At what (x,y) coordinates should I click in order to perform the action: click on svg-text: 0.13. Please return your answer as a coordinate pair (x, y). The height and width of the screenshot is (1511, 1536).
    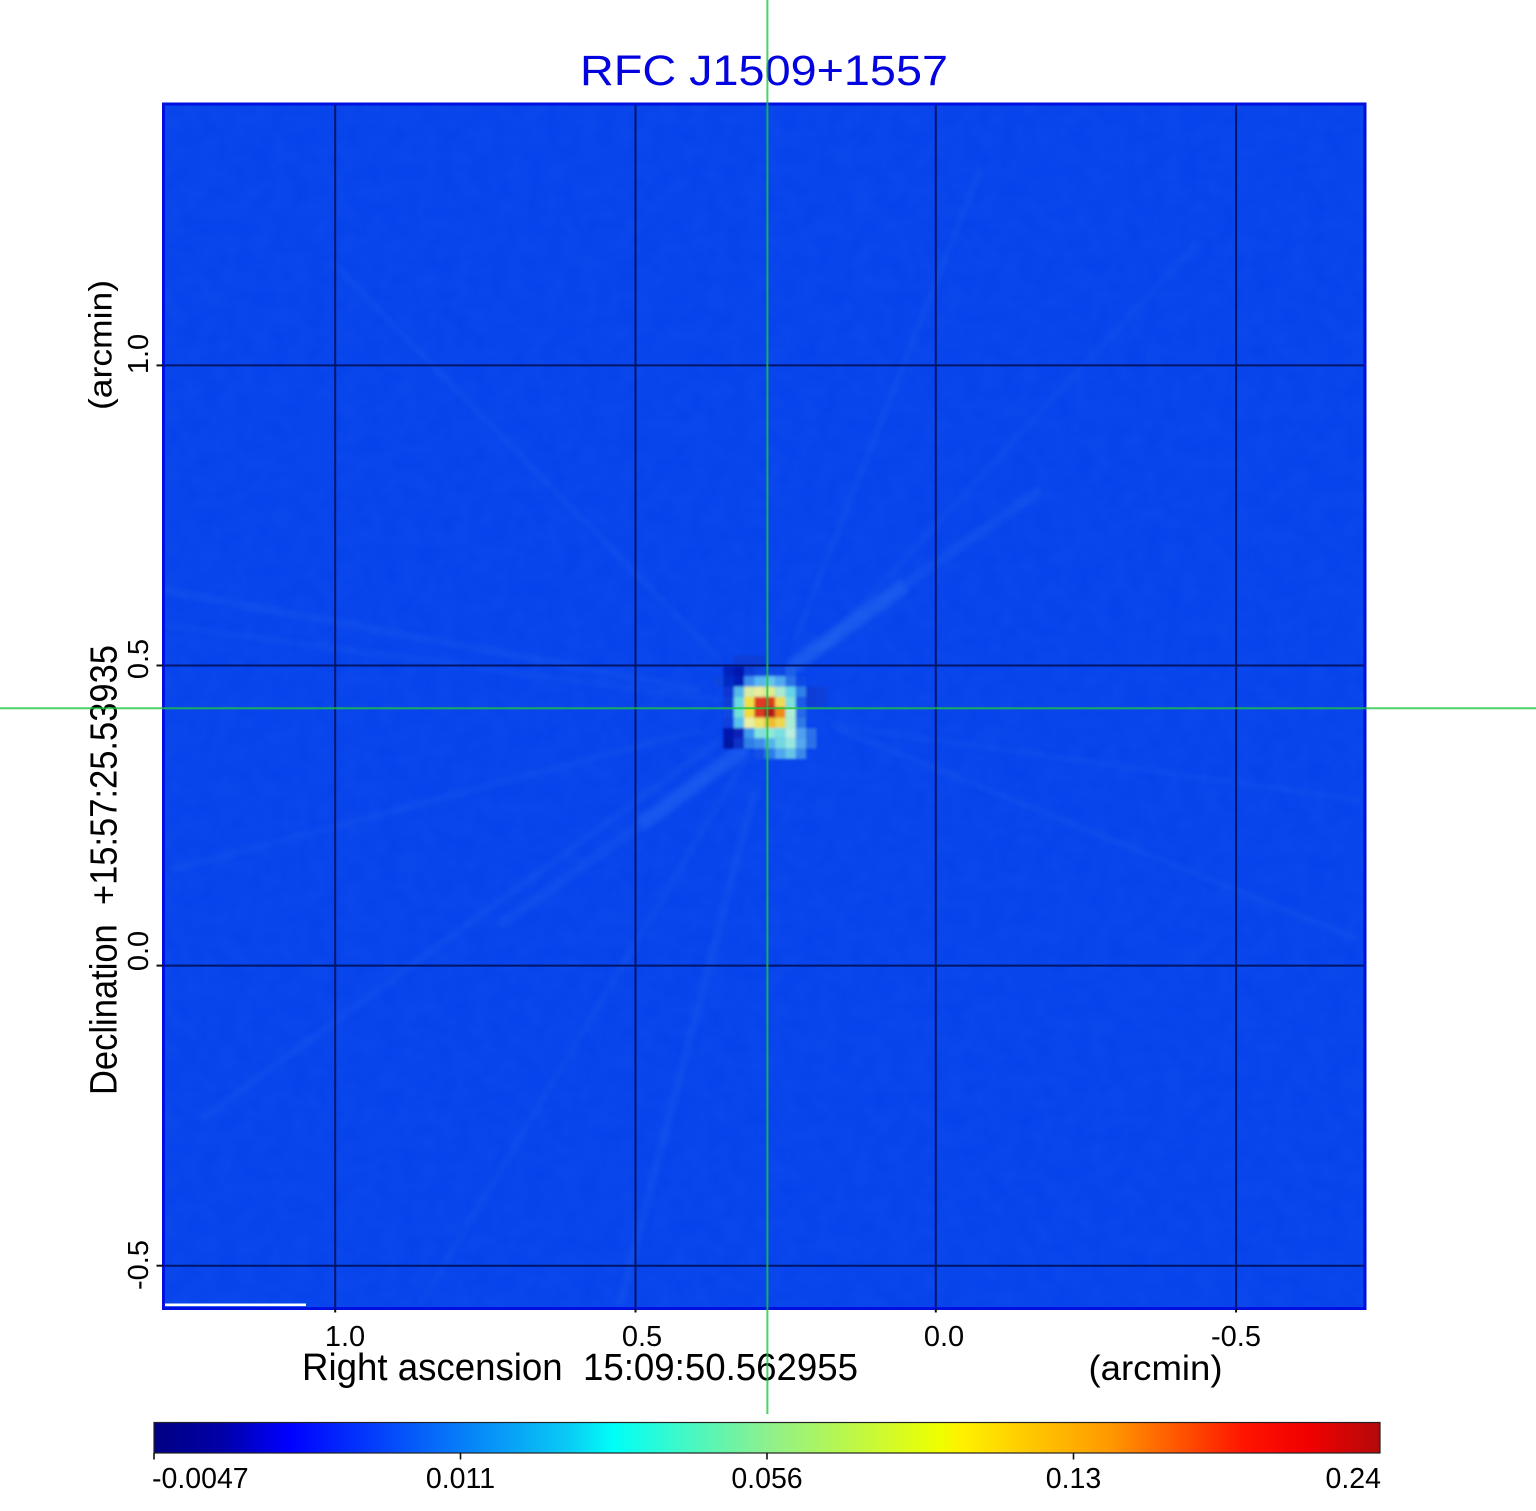
    Looking at the image, I should click on (1073, 1479).